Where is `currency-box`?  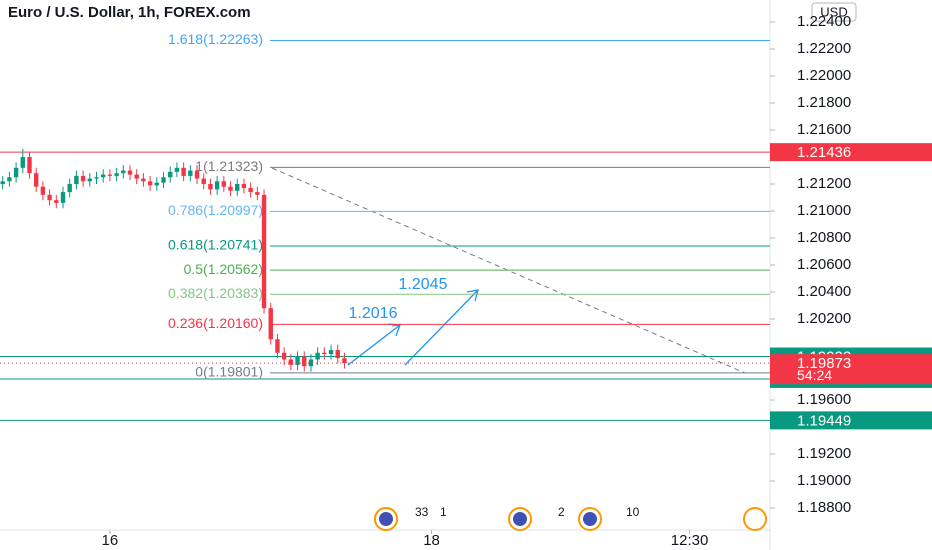
currency-box is located at coordinates (834, 12).